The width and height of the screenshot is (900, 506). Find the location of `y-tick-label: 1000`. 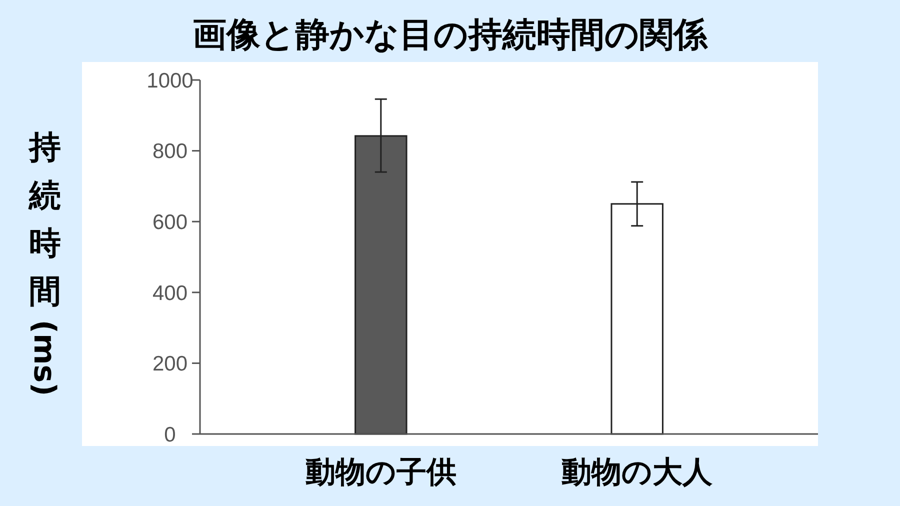

y-tick-label: 1000 is located at coordinates (170, 80).